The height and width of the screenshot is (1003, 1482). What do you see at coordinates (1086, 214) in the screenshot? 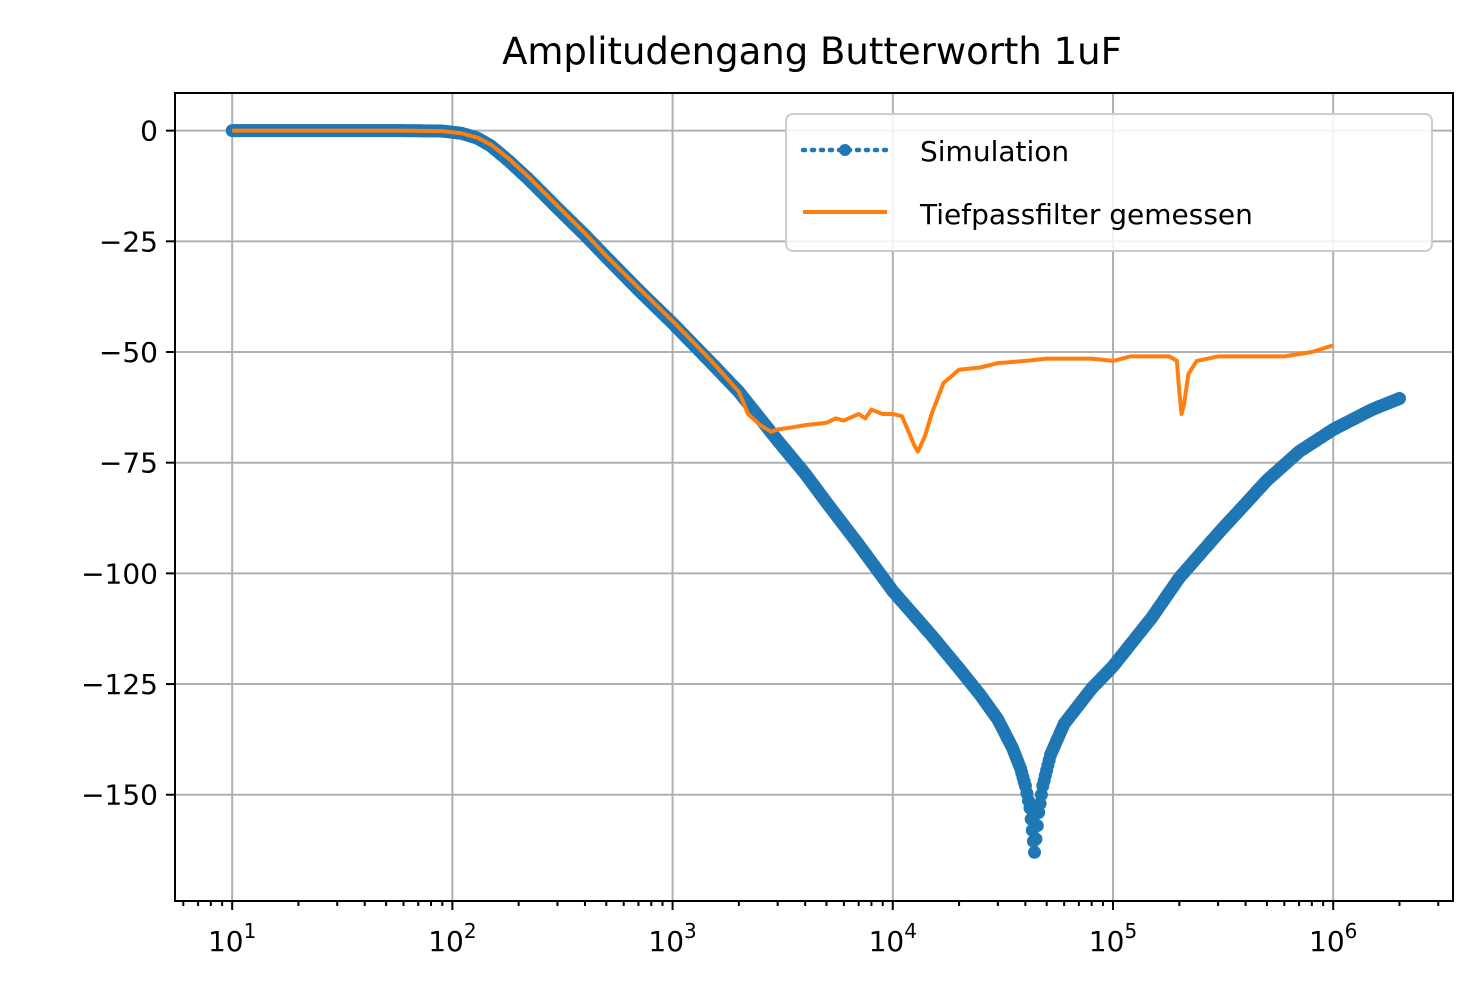
I see `legend-label-measured: Tiefpassfilter gemessen` at bounding box center [1086, 214].